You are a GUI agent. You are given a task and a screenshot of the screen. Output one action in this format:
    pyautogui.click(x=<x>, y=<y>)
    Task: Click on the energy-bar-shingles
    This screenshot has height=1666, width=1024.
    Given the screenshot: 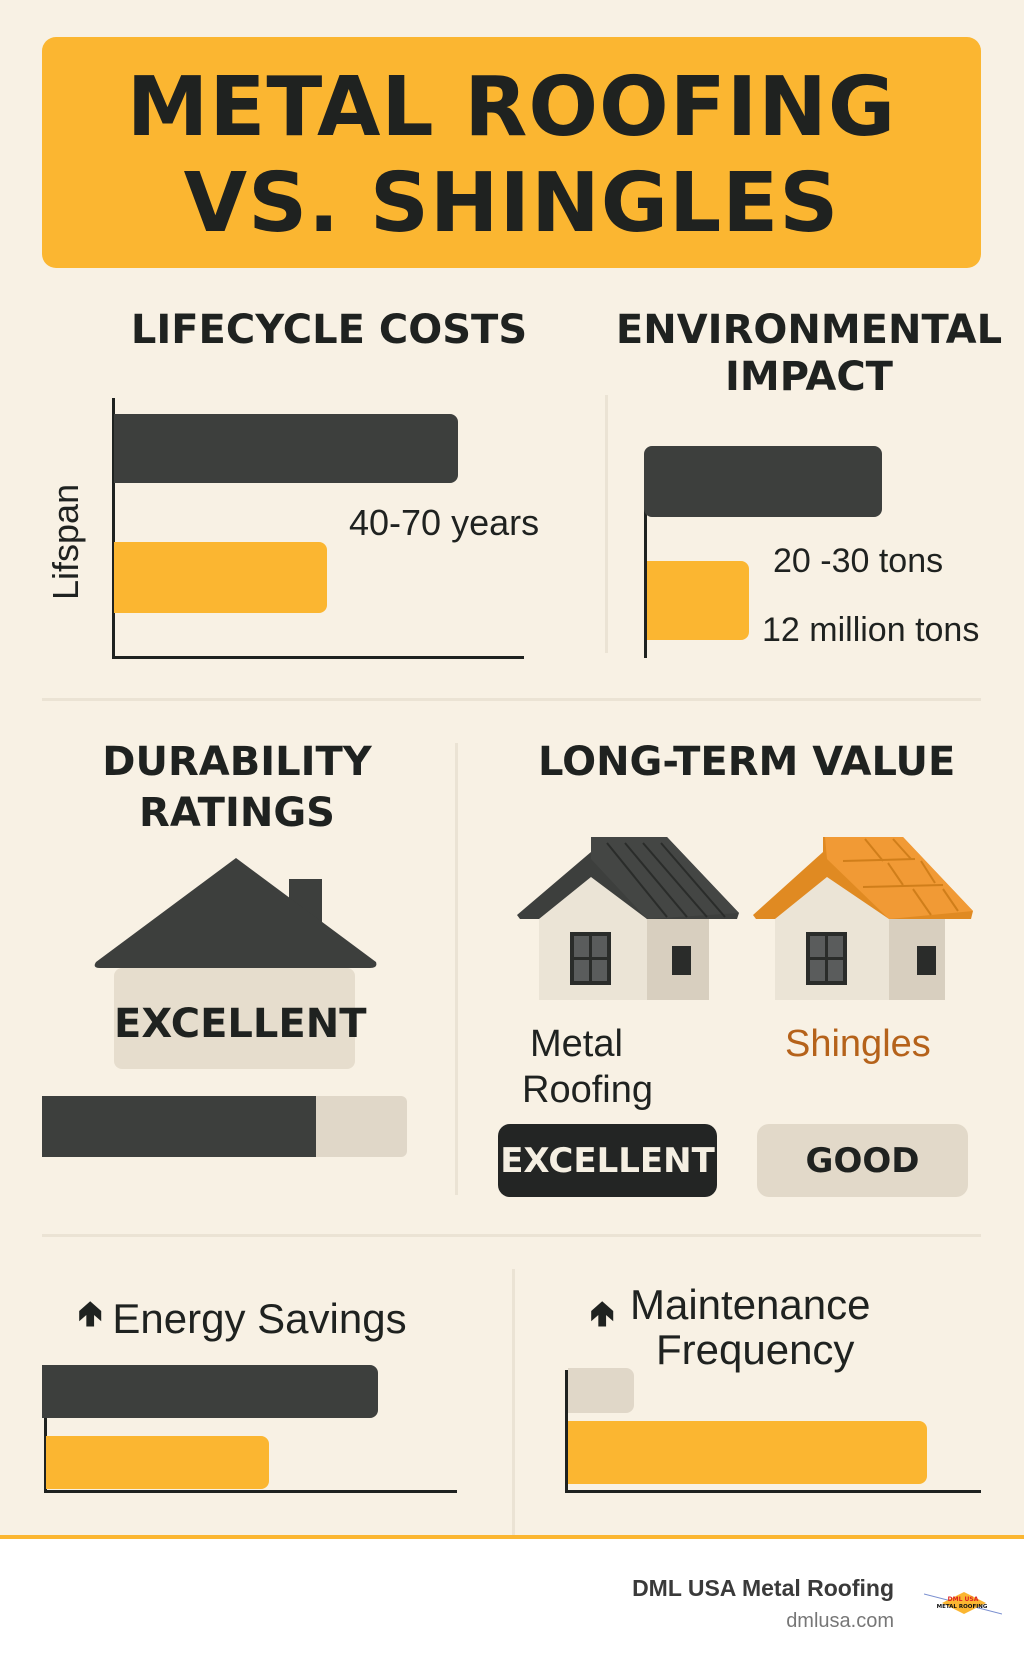 What is the action you would take?
    pyautogui.click(x=157, y=1462)
    